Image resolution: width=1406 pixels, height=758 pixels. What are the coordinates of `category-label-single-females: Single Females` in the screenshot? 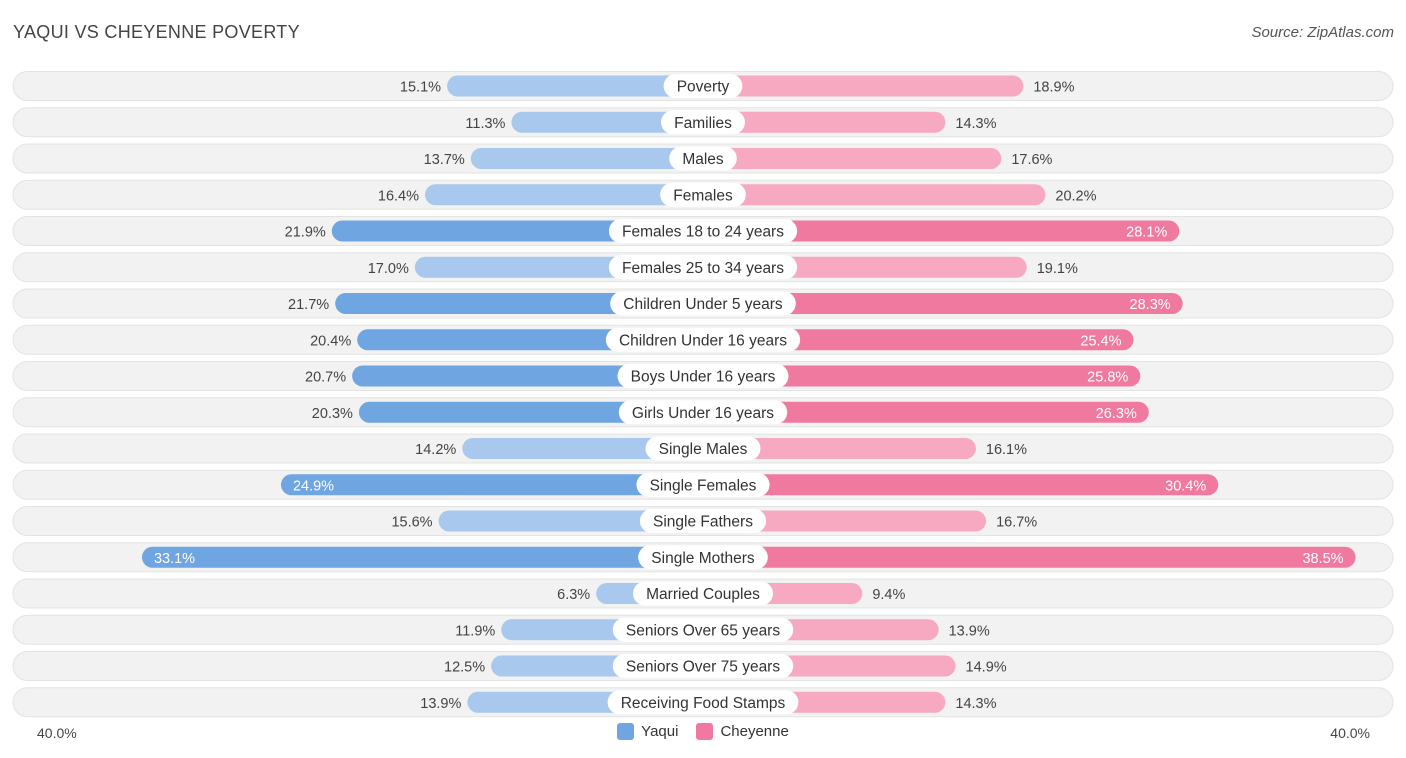 It's located at (703, 485).